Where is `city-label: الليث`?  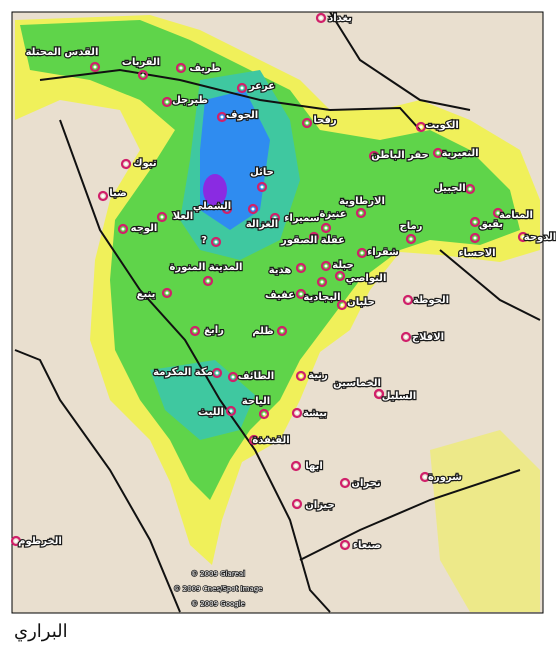
city-label: الليث is located at coordinates (211, 412).